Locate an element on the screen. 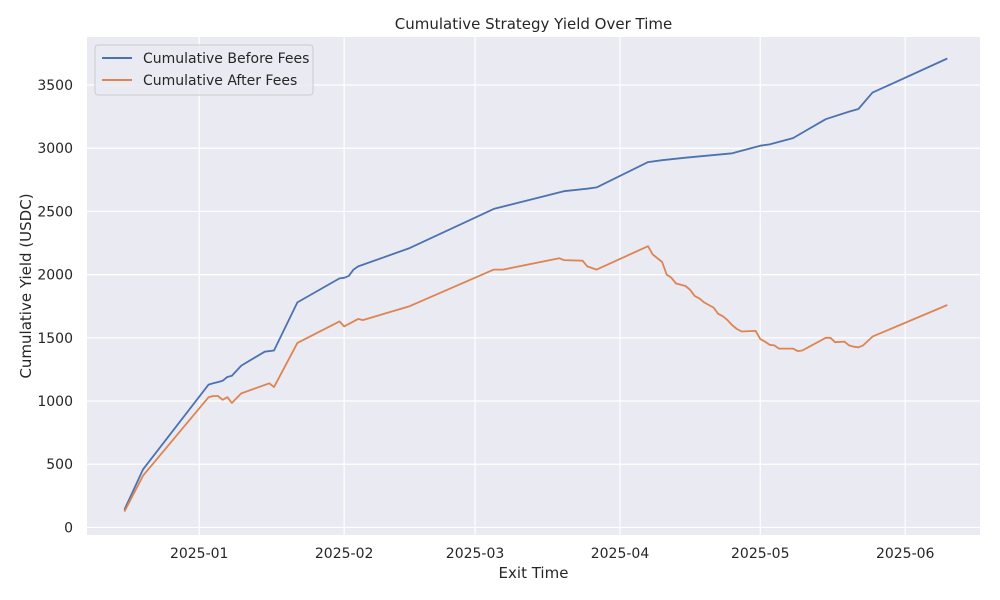  x-tick-label: 2025-01 is located at coordinates (199, 554).